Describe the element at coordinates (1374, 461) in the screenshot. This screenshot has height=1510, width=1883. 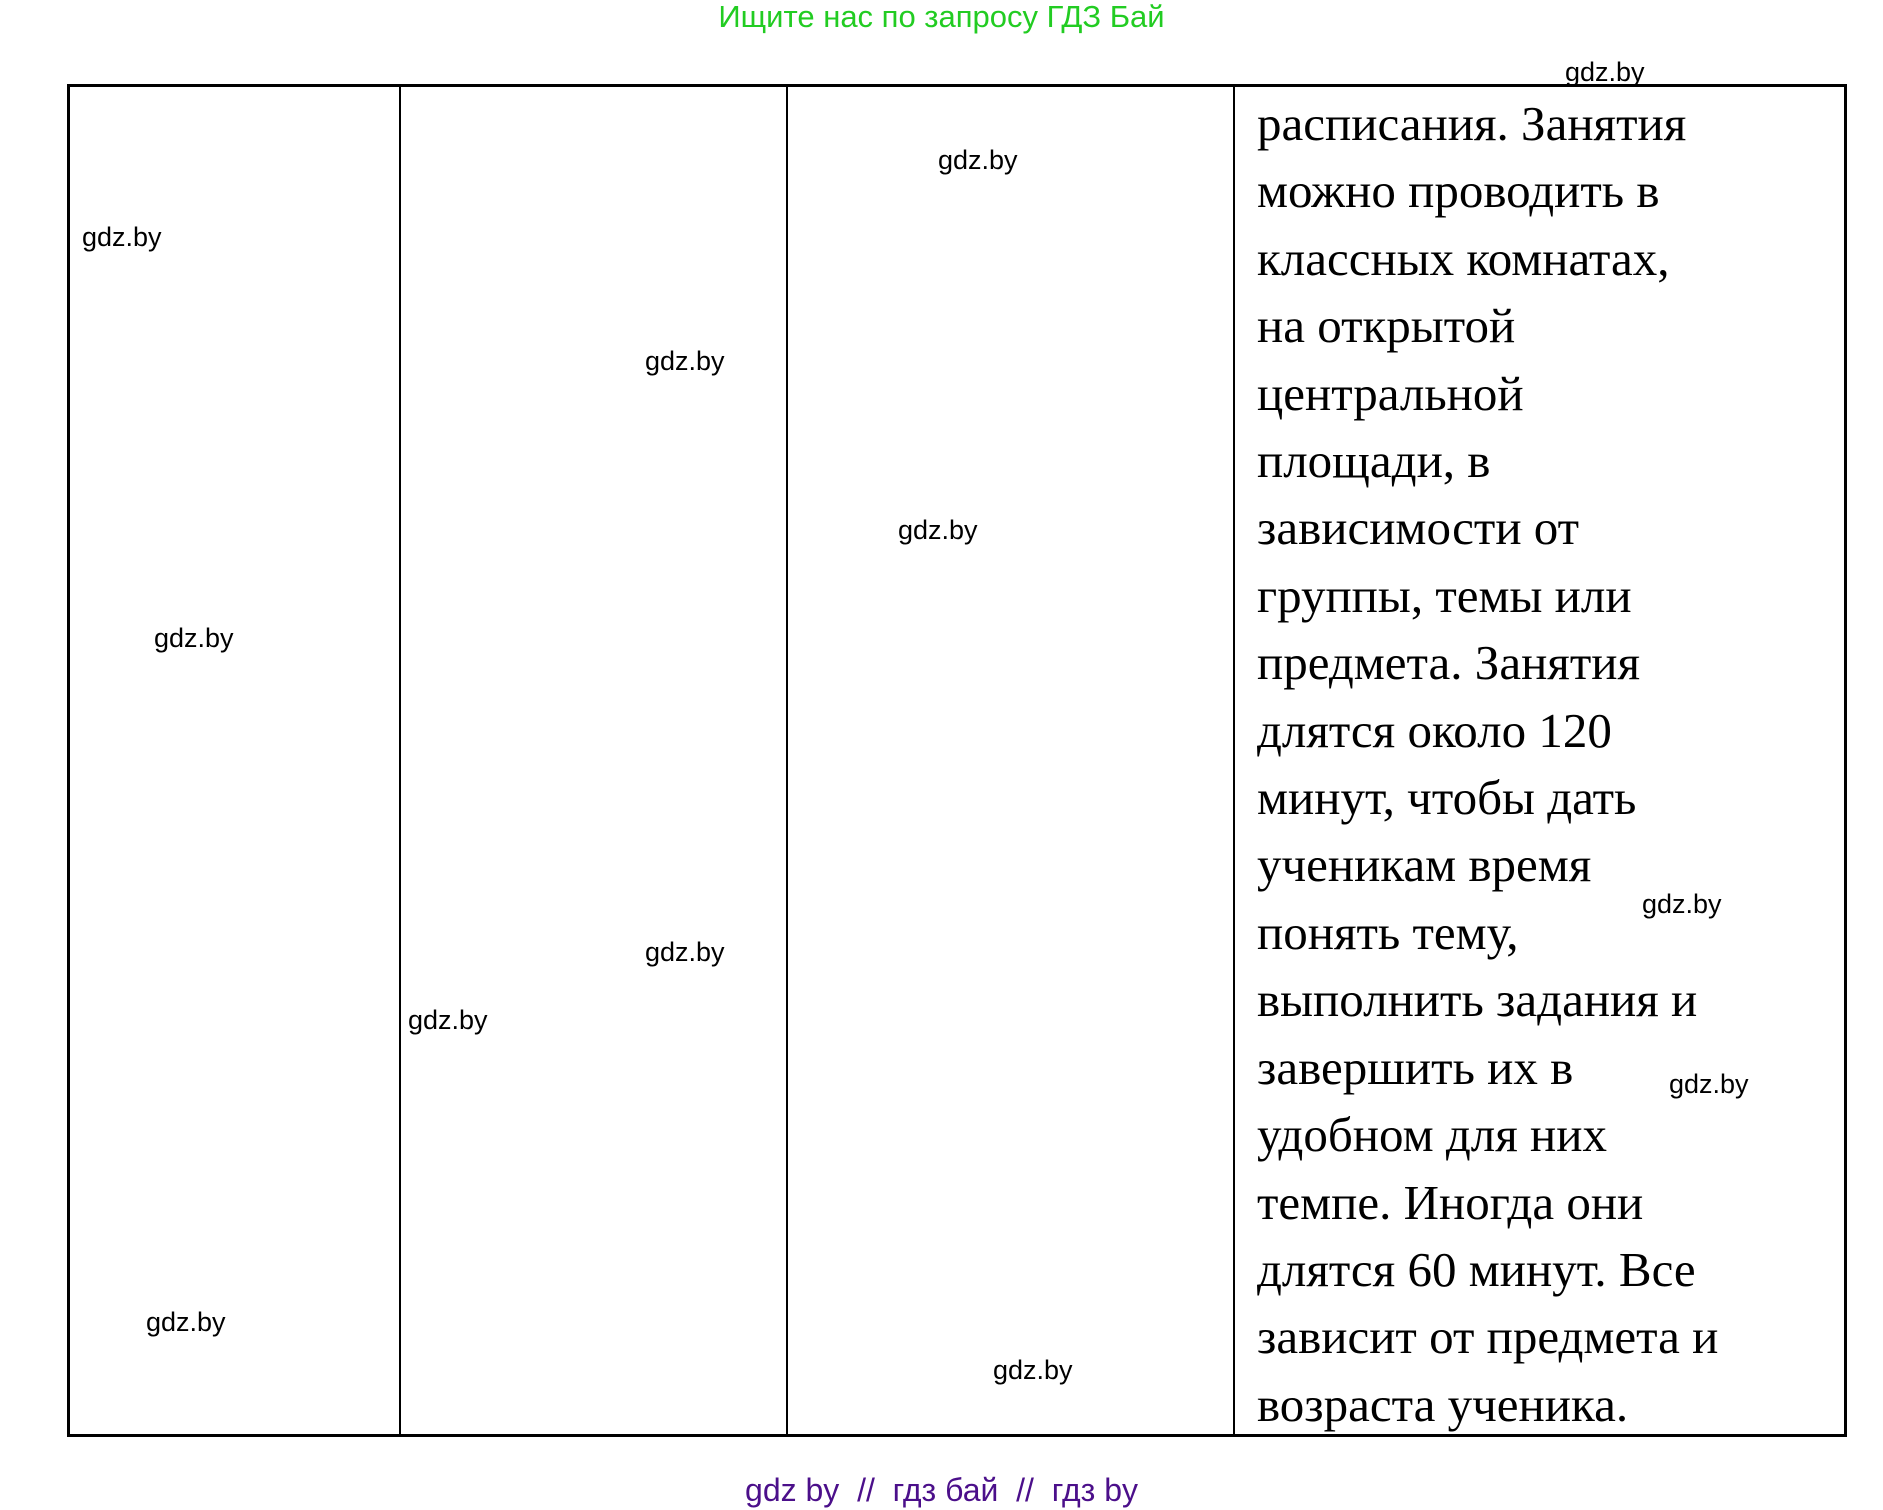
I see `text-line: площади, в` at that location.